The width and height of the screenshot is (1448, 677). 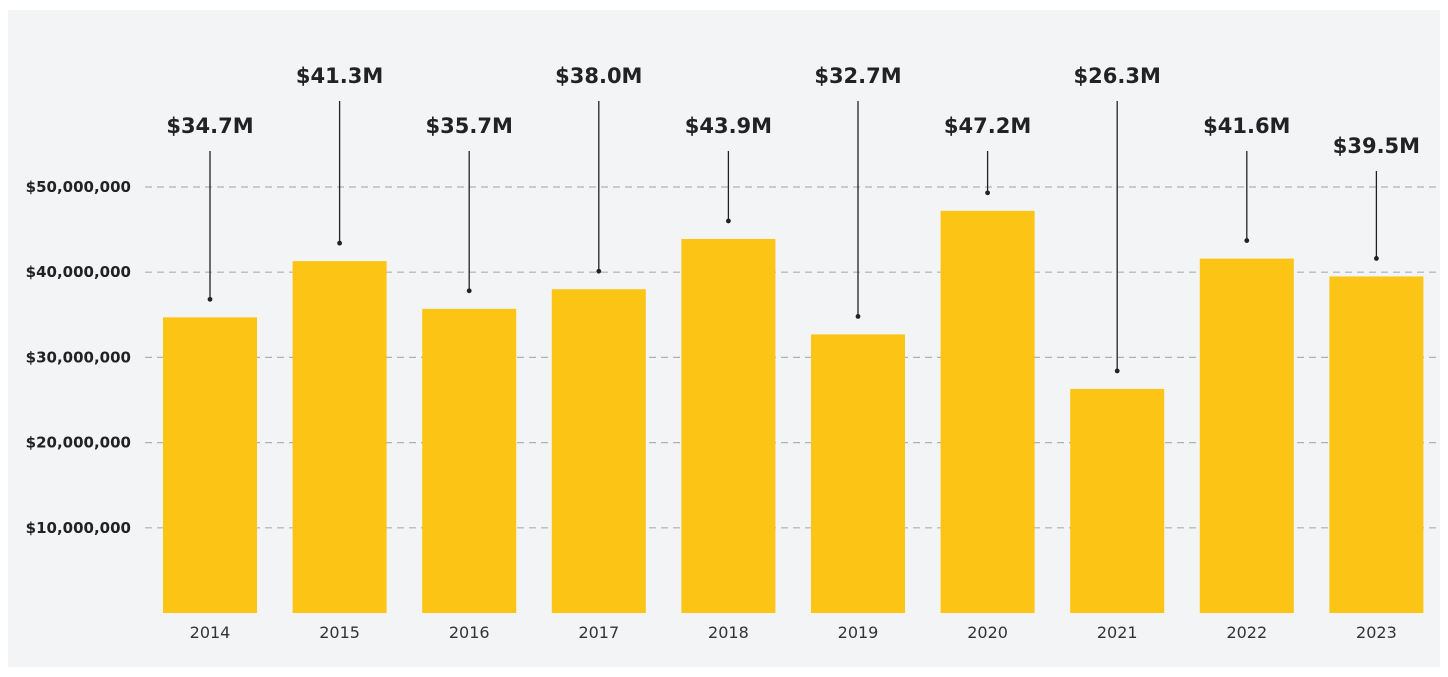 What do you see at coordinates (987, 632) in the screenshot?
I see `x-tick-label: 2020` at bounding box center [987, 632].